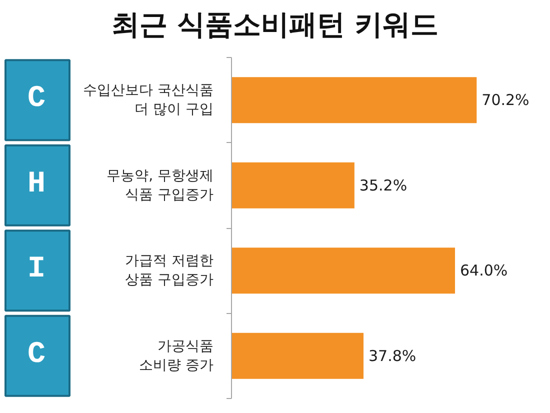 This screenshot has height=413, width=550. Describe the element at coordinates (383, 185) in the screenshot. I see `data-label: 35.2%` at that location.